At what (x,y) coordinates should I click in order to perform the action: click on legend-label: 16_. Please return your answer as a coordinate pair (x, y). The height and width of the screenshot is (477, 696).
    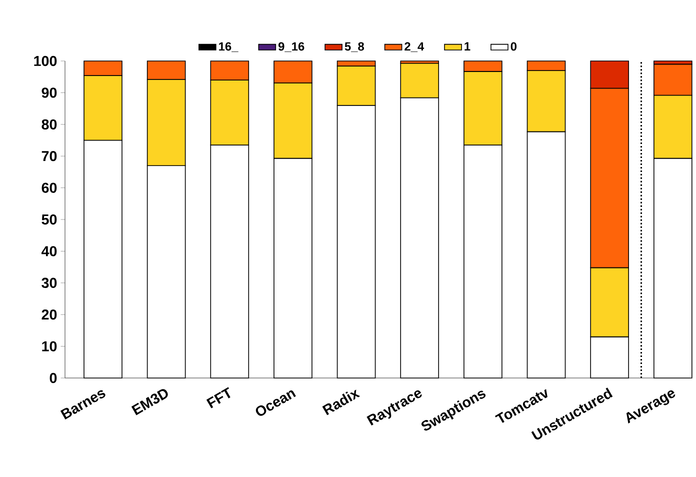
    Looking at the image, I should click on (228, 47).